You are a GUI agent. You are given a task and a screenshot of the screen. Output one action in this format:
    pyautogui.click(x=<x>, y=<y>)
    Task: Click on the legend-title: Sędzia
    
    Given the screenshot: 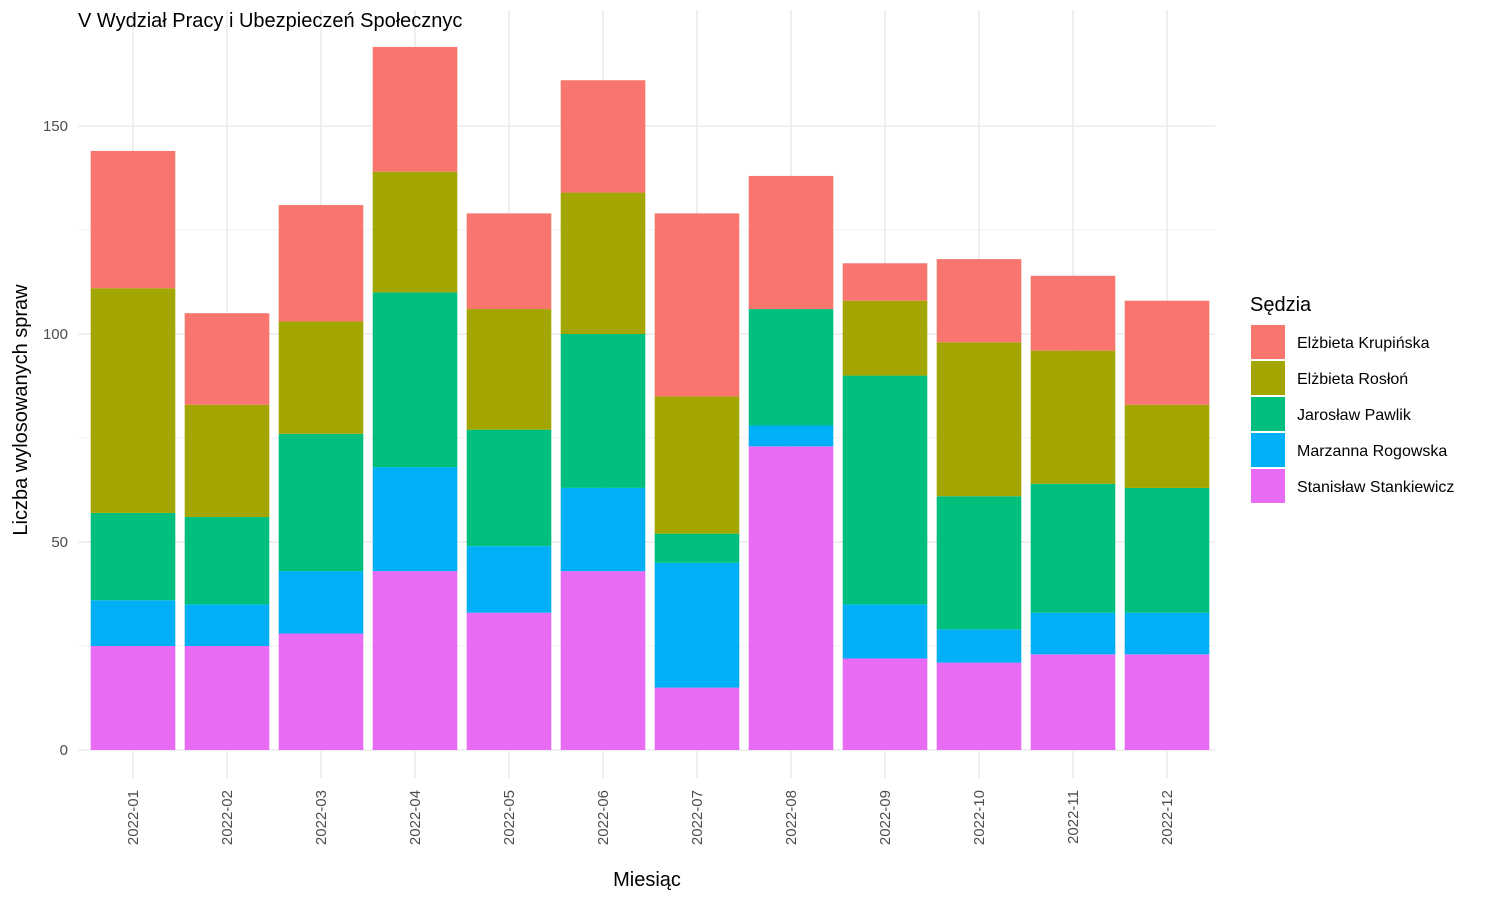 What is the action you would take?
    pyautogui.click(x=1281, y=305)
    